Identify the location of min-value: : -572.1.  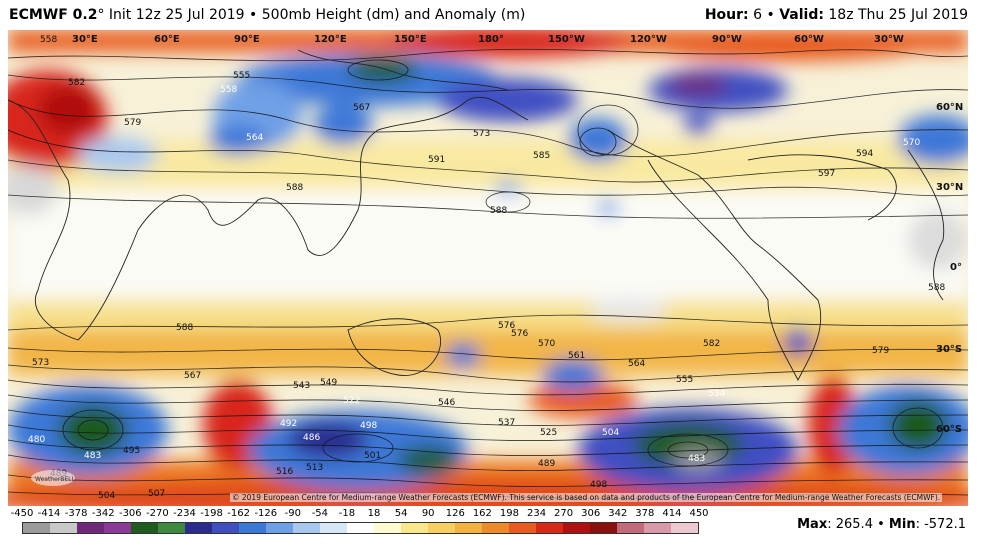
(940, 524).